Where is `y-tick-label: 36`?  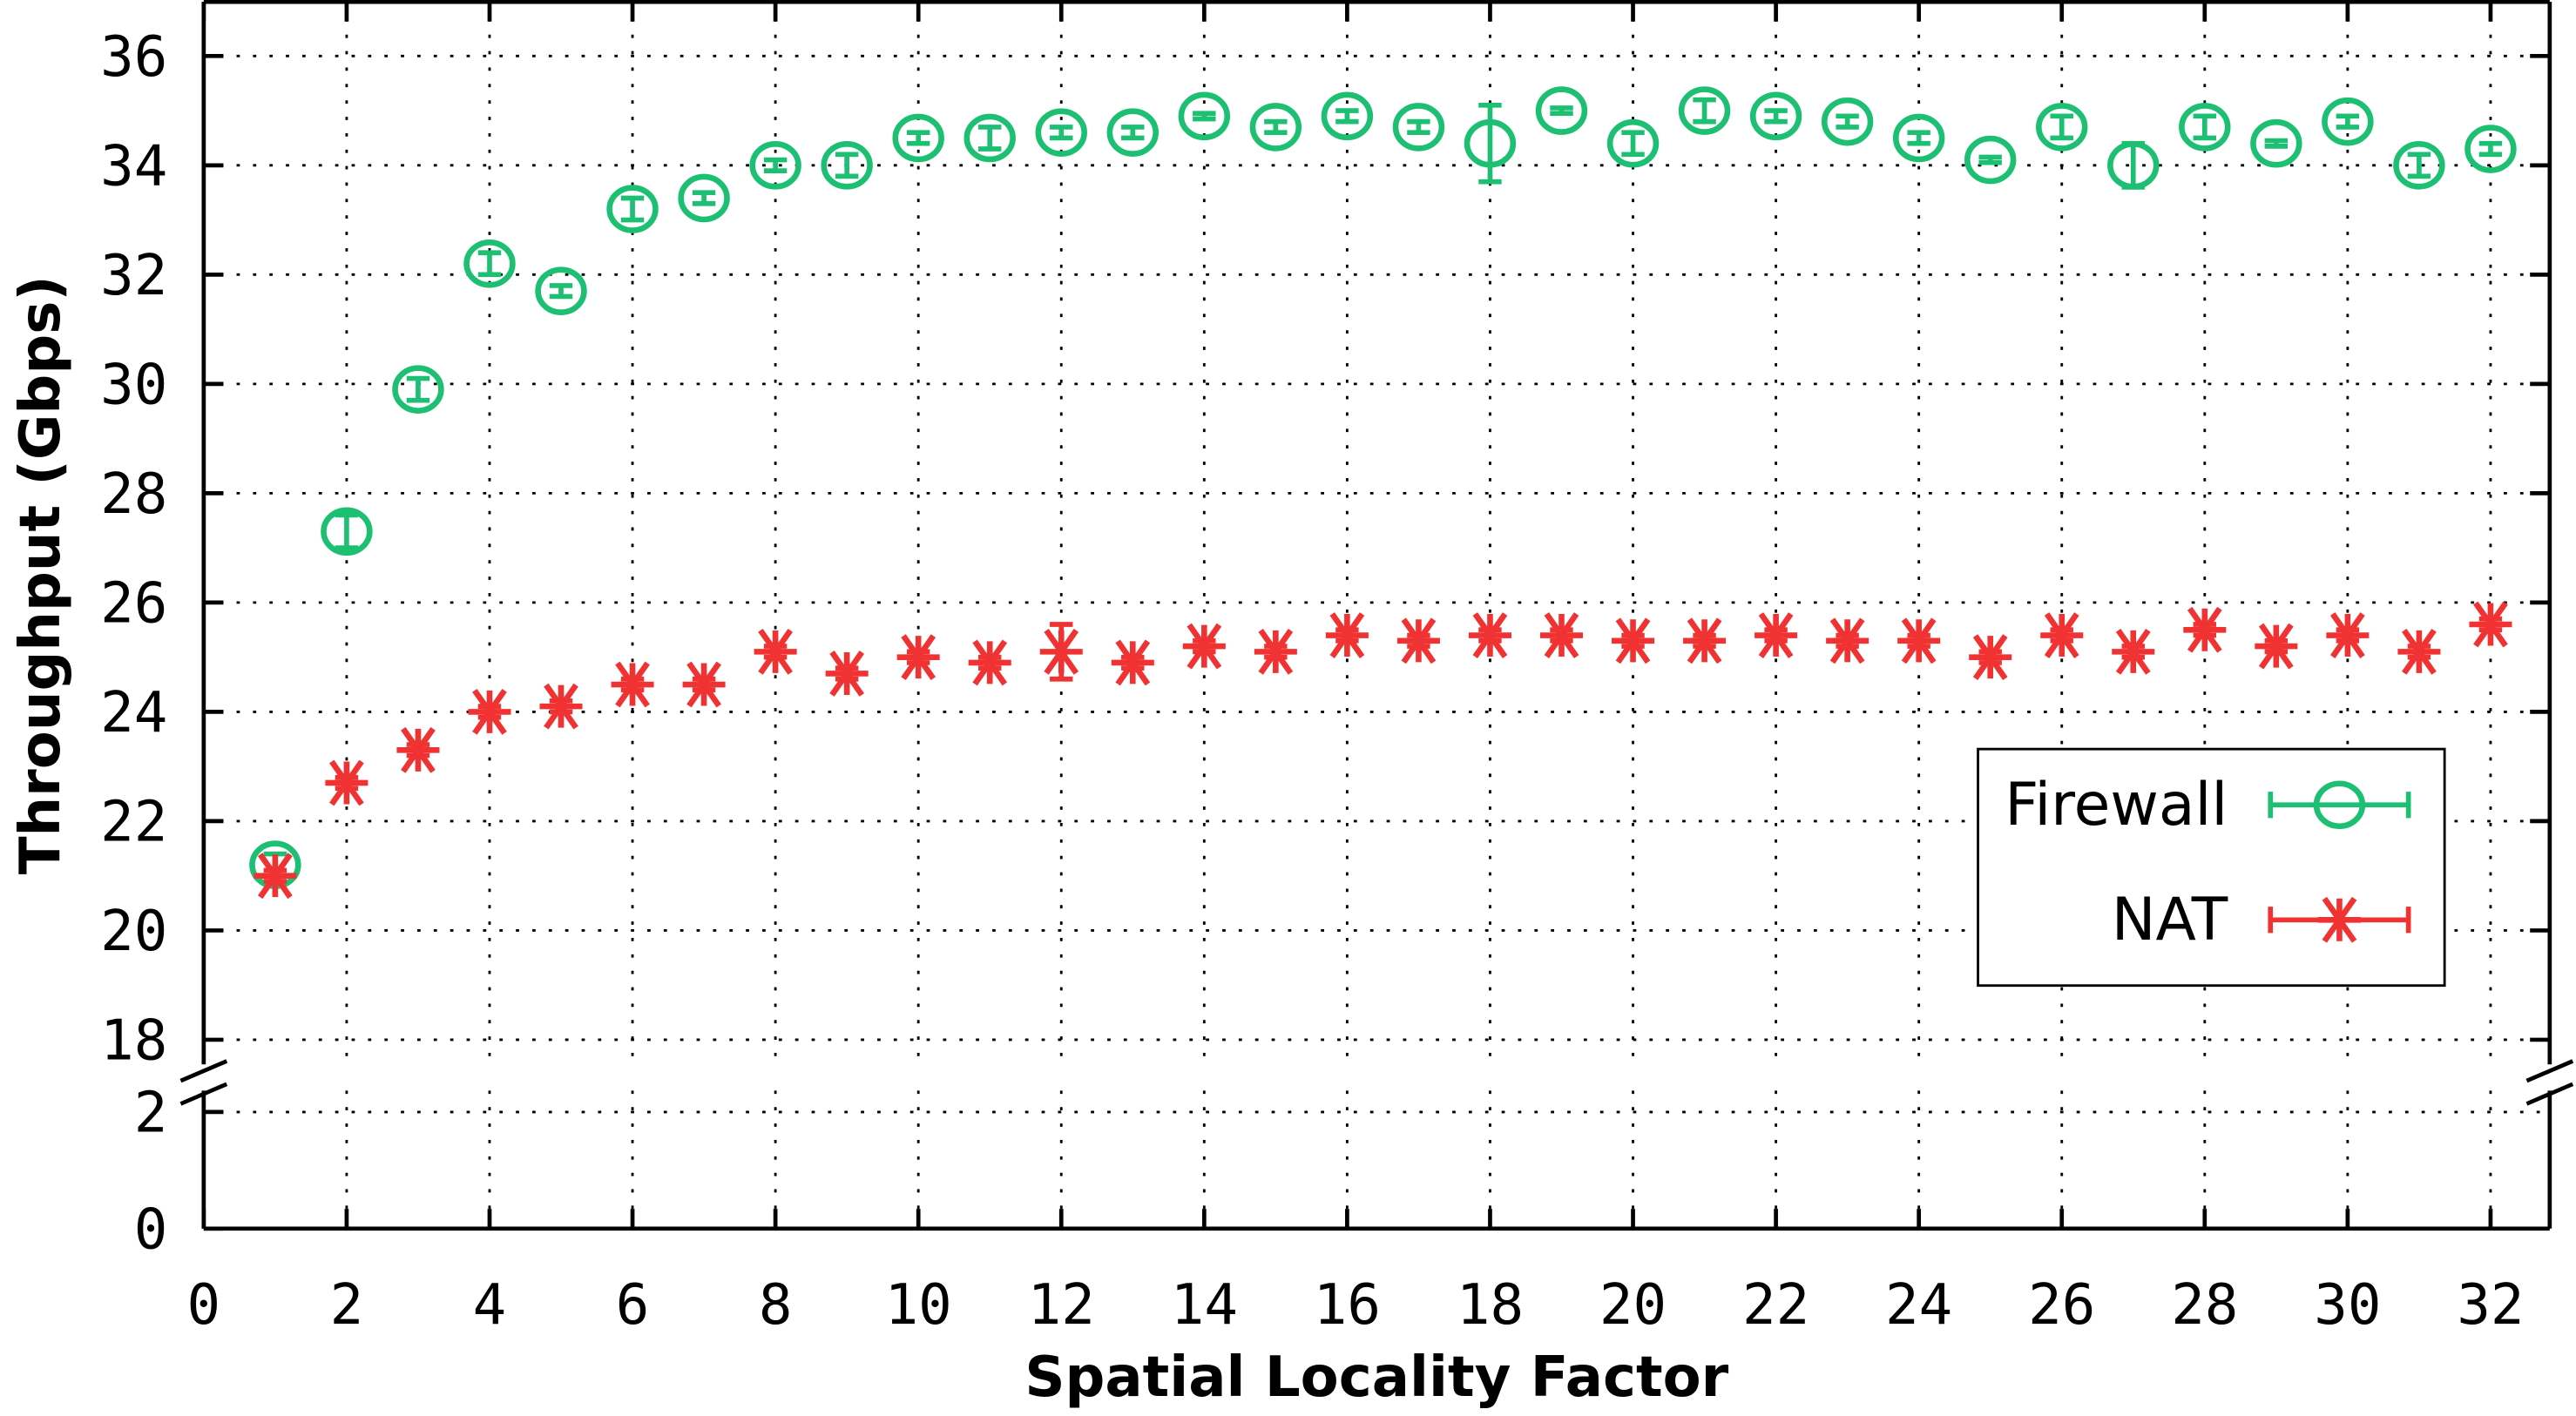
y-tick-label: 36 is located at coordinates (133, 57).